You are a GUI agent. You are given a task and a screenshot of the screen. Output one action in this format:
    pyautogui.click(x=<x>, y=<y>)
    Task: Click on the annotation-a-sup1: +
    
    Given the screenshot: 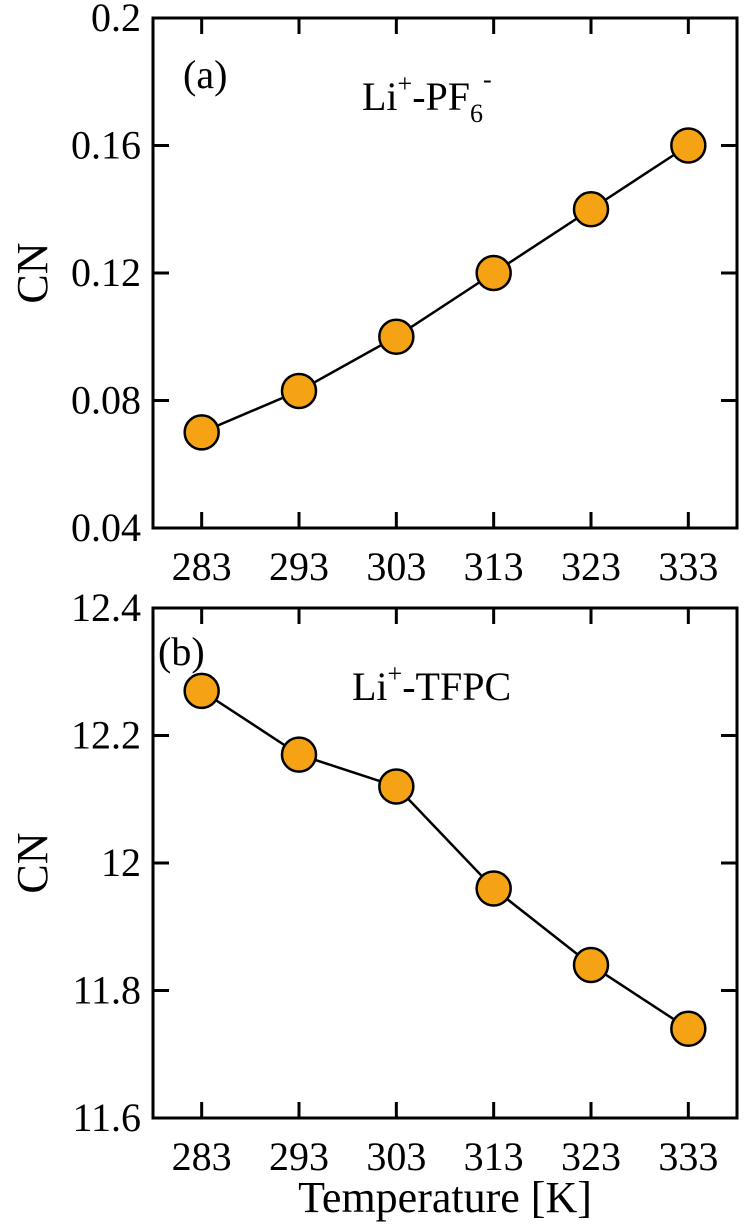 What is the action you would take?
    pyautogui.click(x=405, y=83)
    